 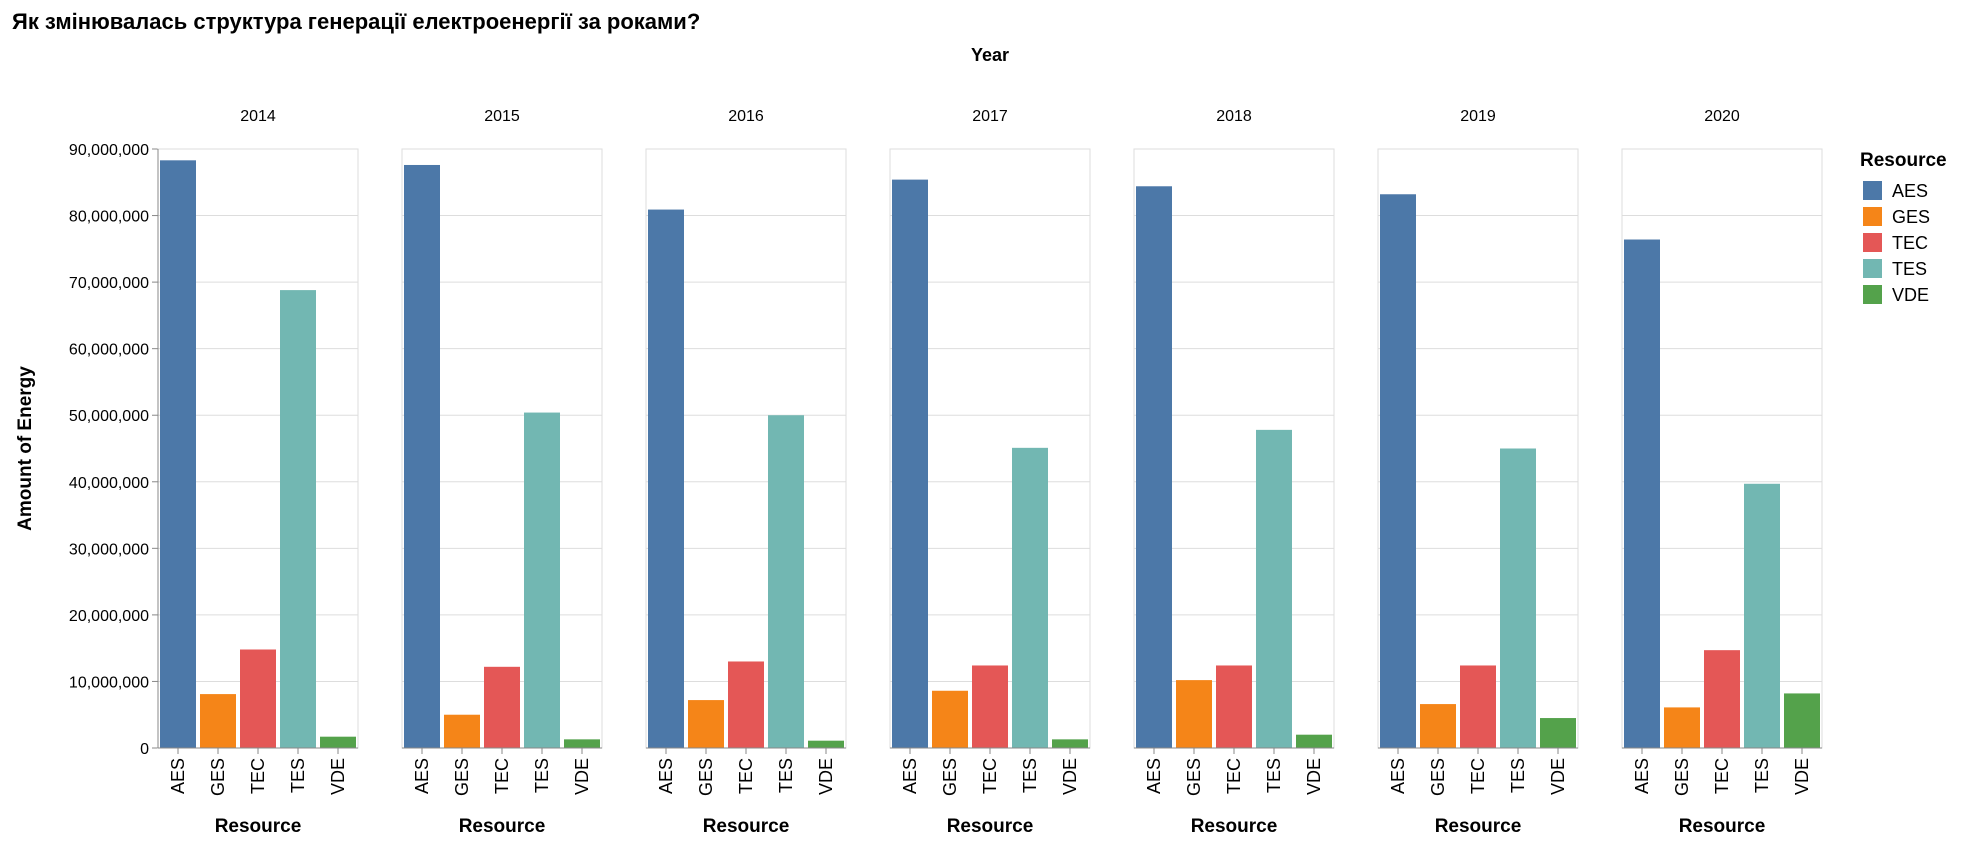 I want to click on y-tick-label: 20,000,000, so click(x=109, y=616).